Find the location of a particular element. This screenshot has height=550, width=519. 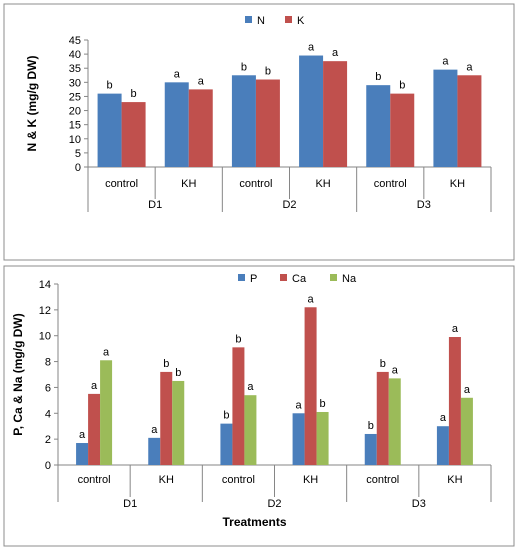

chart-1-y-tick-label: 45 is located at coordinates (75, 41).